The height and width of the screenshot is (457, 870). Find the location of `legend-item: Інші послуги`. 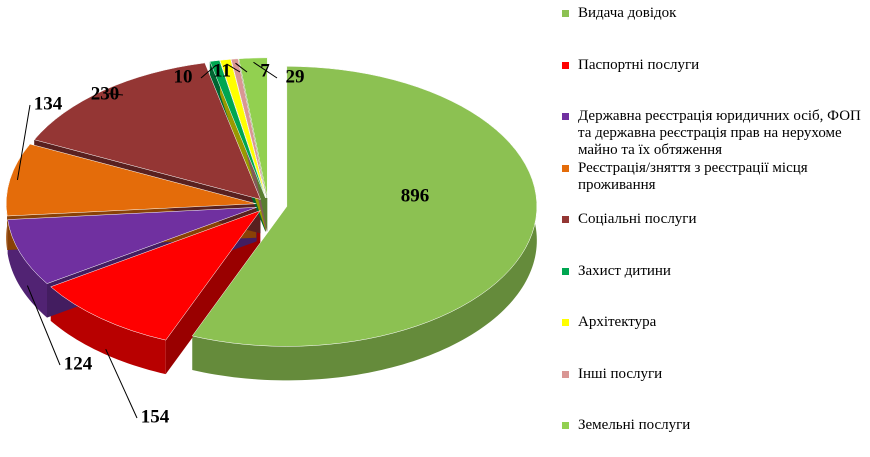

legend-item: Інші послуги is located at coordinates (712, 374).